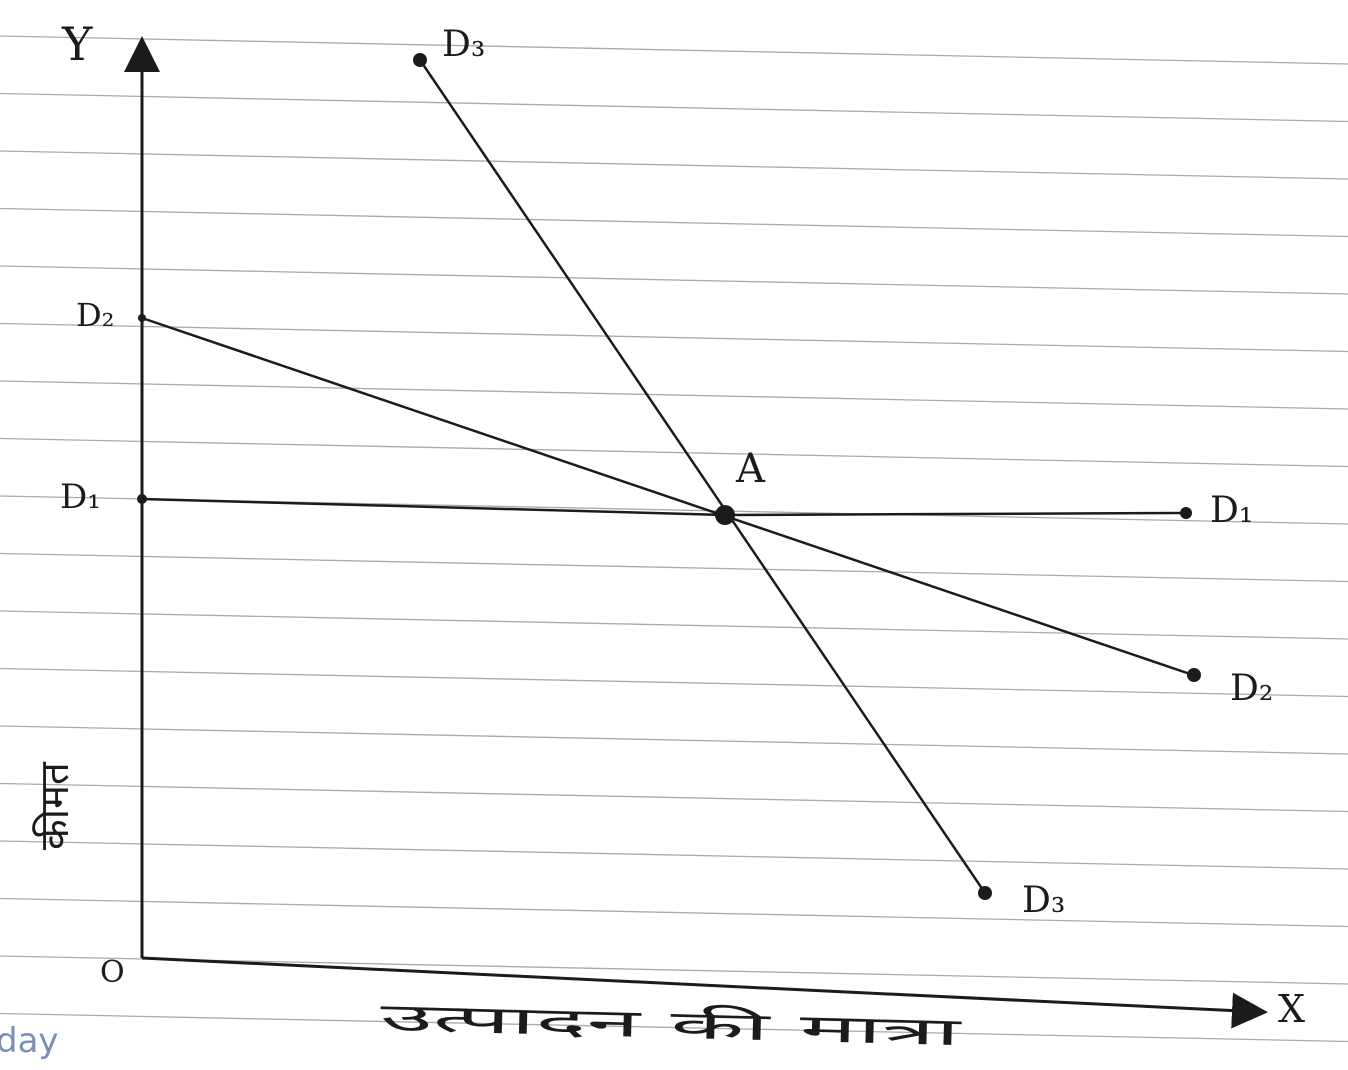 This screenshot has height=1070, width=1348. What do you see at coordinates (420, 60) in the screenshot?
I see `d3-start-dot` at bounding box center [420, 60].